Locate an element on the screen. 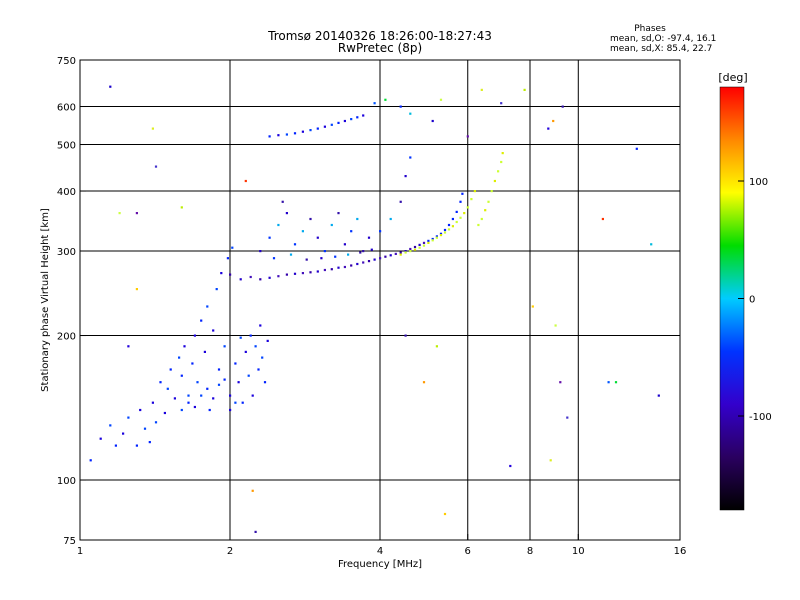 This screenshot has width=800, height=600. y-axis-ticks: 75 100 200 300 400 500 600 750 is located at coordinates (71, 301).